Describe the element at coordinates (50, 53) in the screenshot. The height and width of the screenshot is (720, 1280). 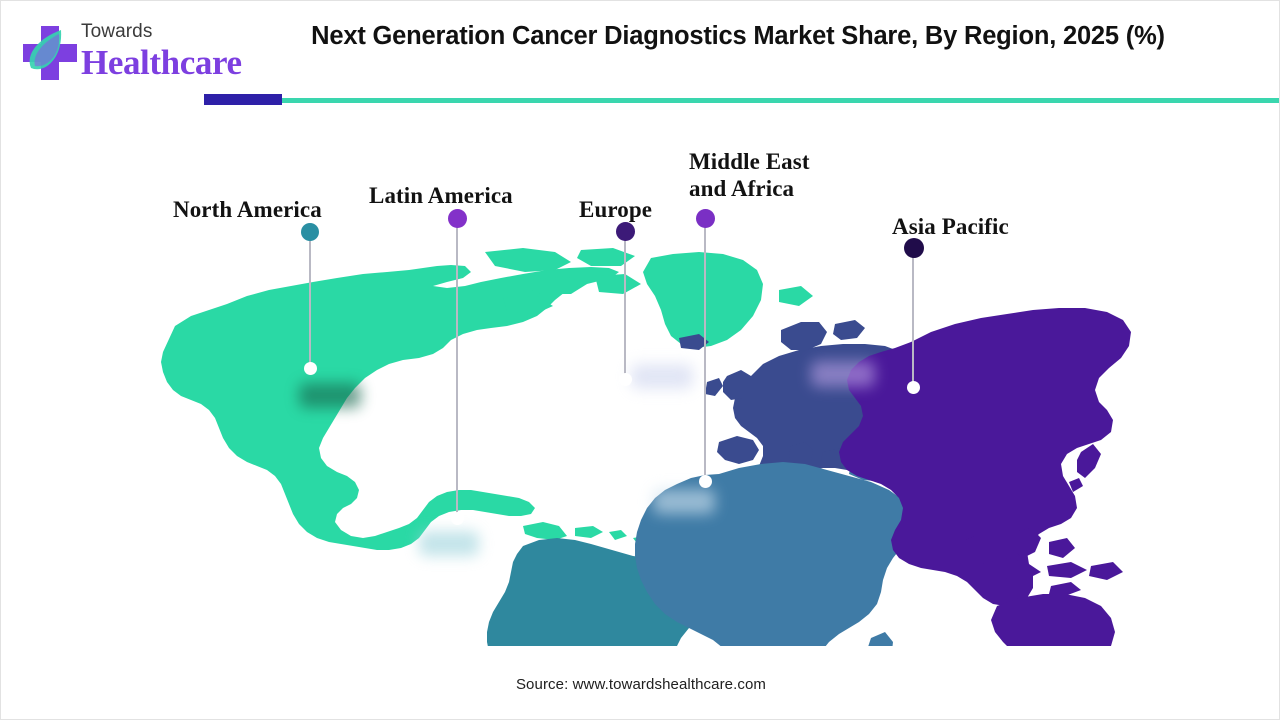
I see `medical-cross-leaf-icon` at that location.